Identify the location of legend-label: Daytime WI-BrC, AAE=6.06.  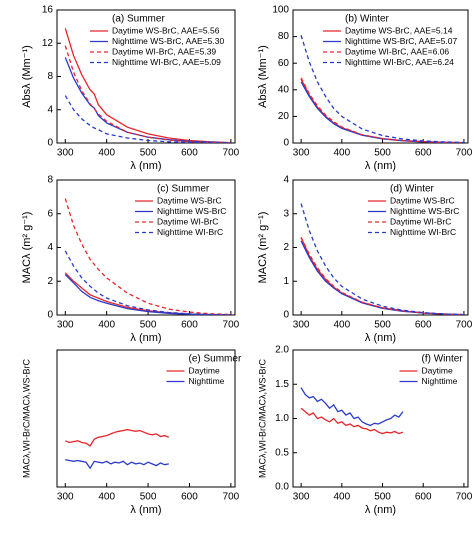
(397, 51).